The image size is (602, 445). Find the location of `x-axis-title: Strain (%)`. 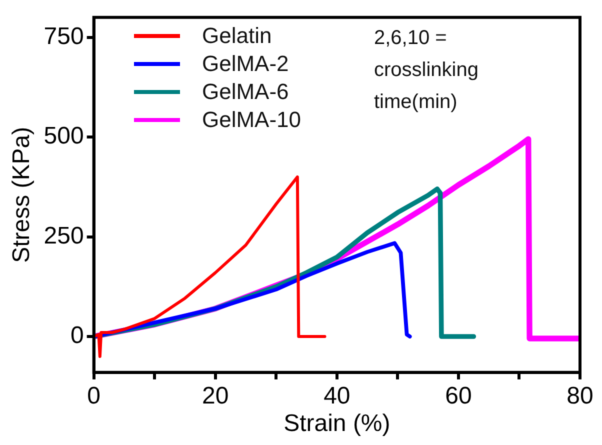

x-axis-title: Strain (%) is located at coordinates (337, 424).